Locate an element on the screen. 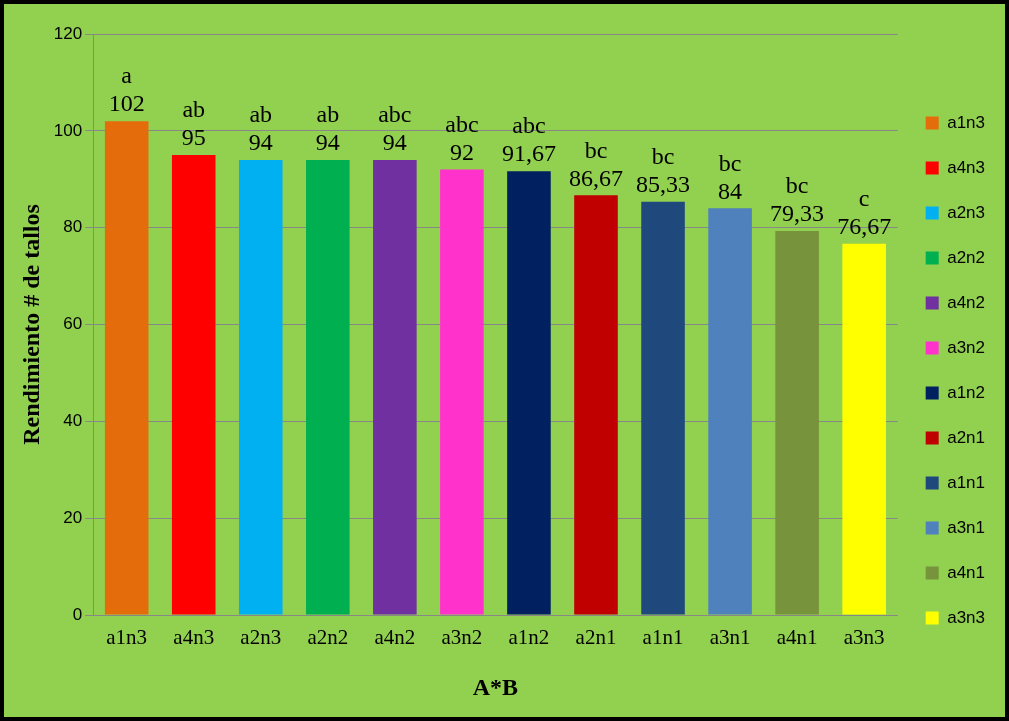  y-tick-label: 120 is located at coordinates (68, 33).